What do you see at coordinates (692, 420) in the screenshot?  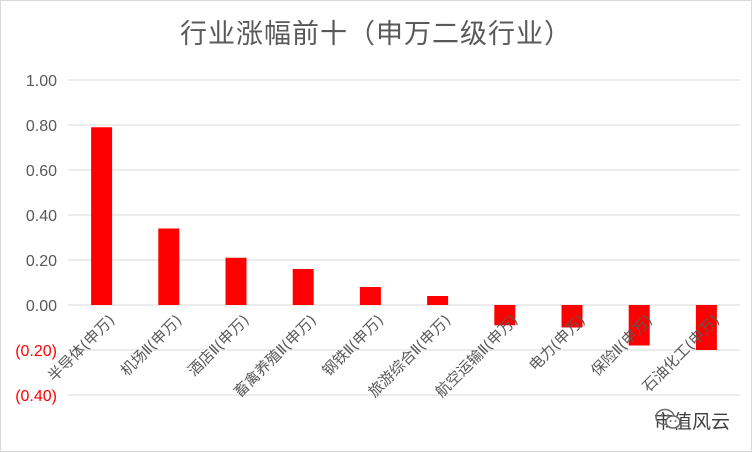 I see `watermark: 市值风云` at bounding box center [692, 420].